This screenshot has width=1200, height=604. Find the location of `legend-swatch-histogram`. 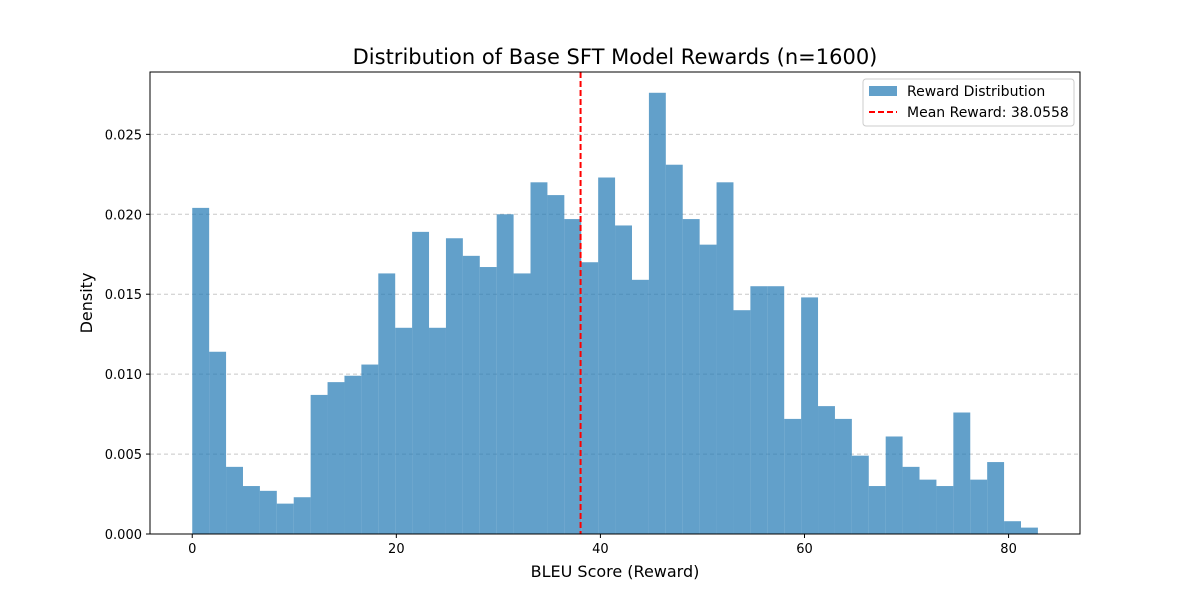

legend-swatch-histogram is located at coordinates (883, 91).